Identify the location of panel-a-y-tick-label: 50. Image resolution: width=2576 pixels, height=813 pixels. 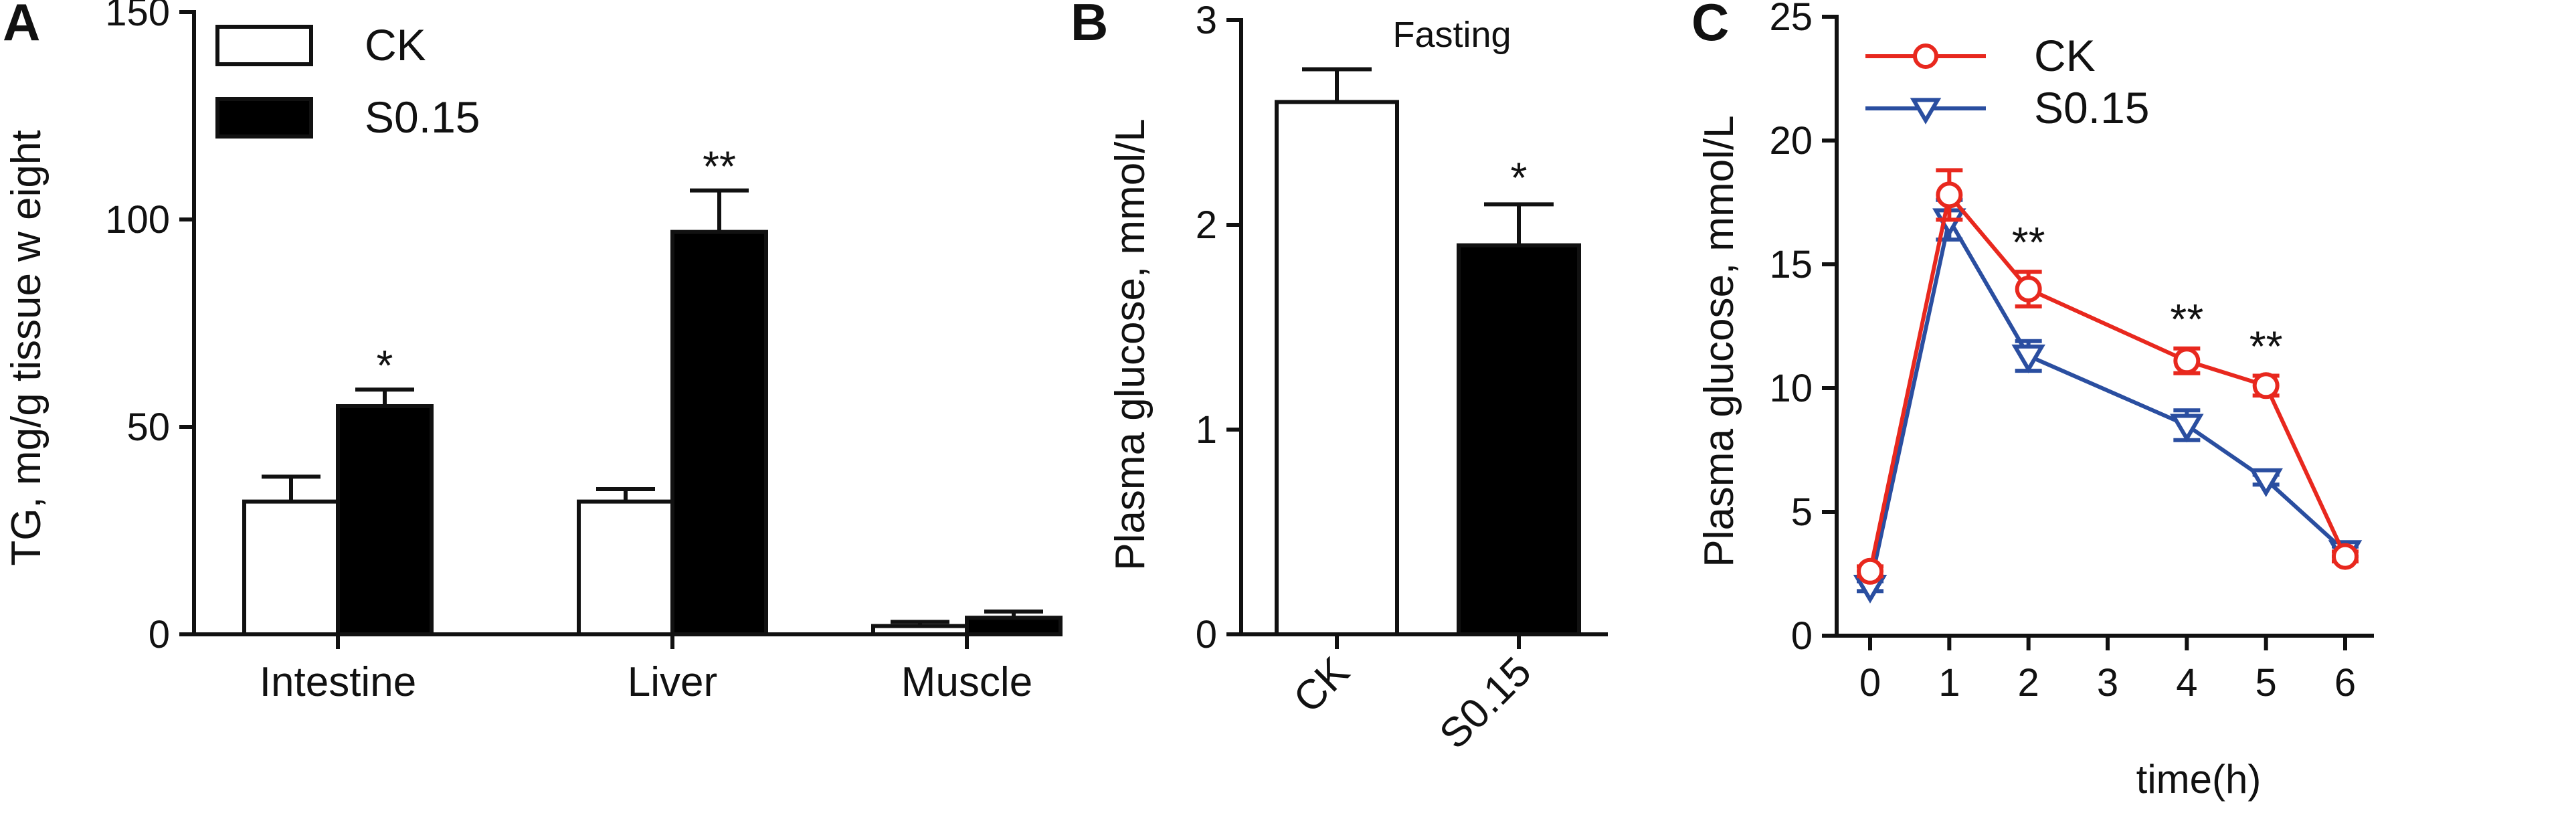
(148, 427).